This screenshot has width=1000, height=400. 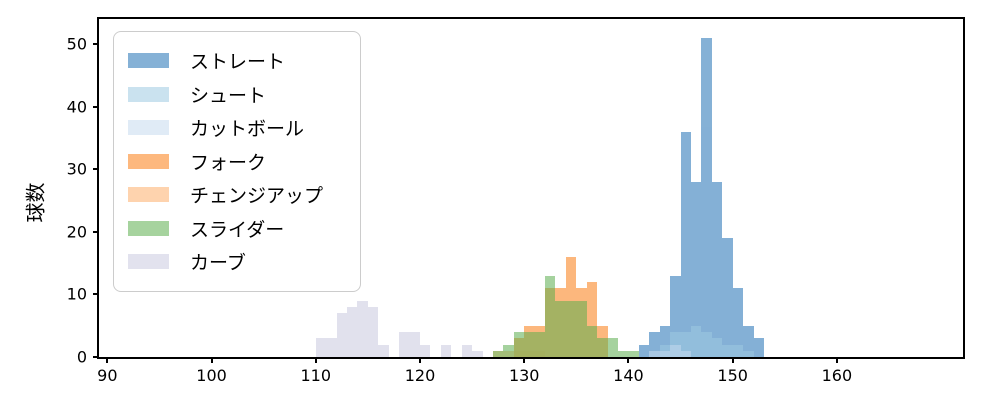 I want to click on legend-item-4: チェンジアップ, so click(x=237, y=195).